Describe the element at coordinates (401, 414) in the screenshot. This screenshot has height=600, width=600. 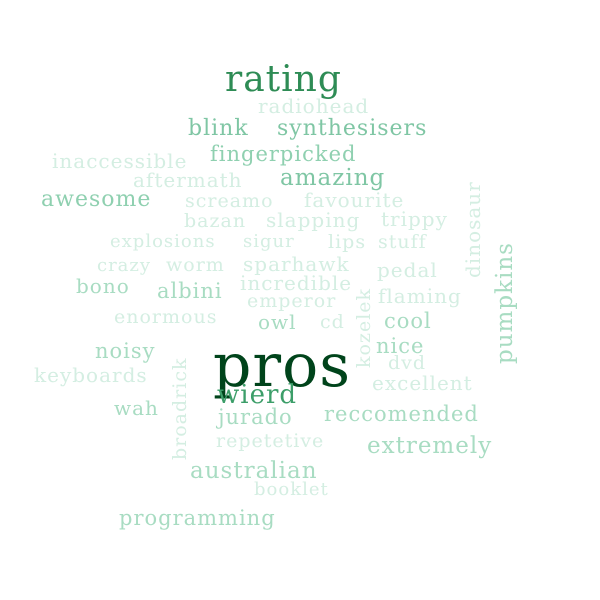
I see `word-reccomended: reccomended` at that location.